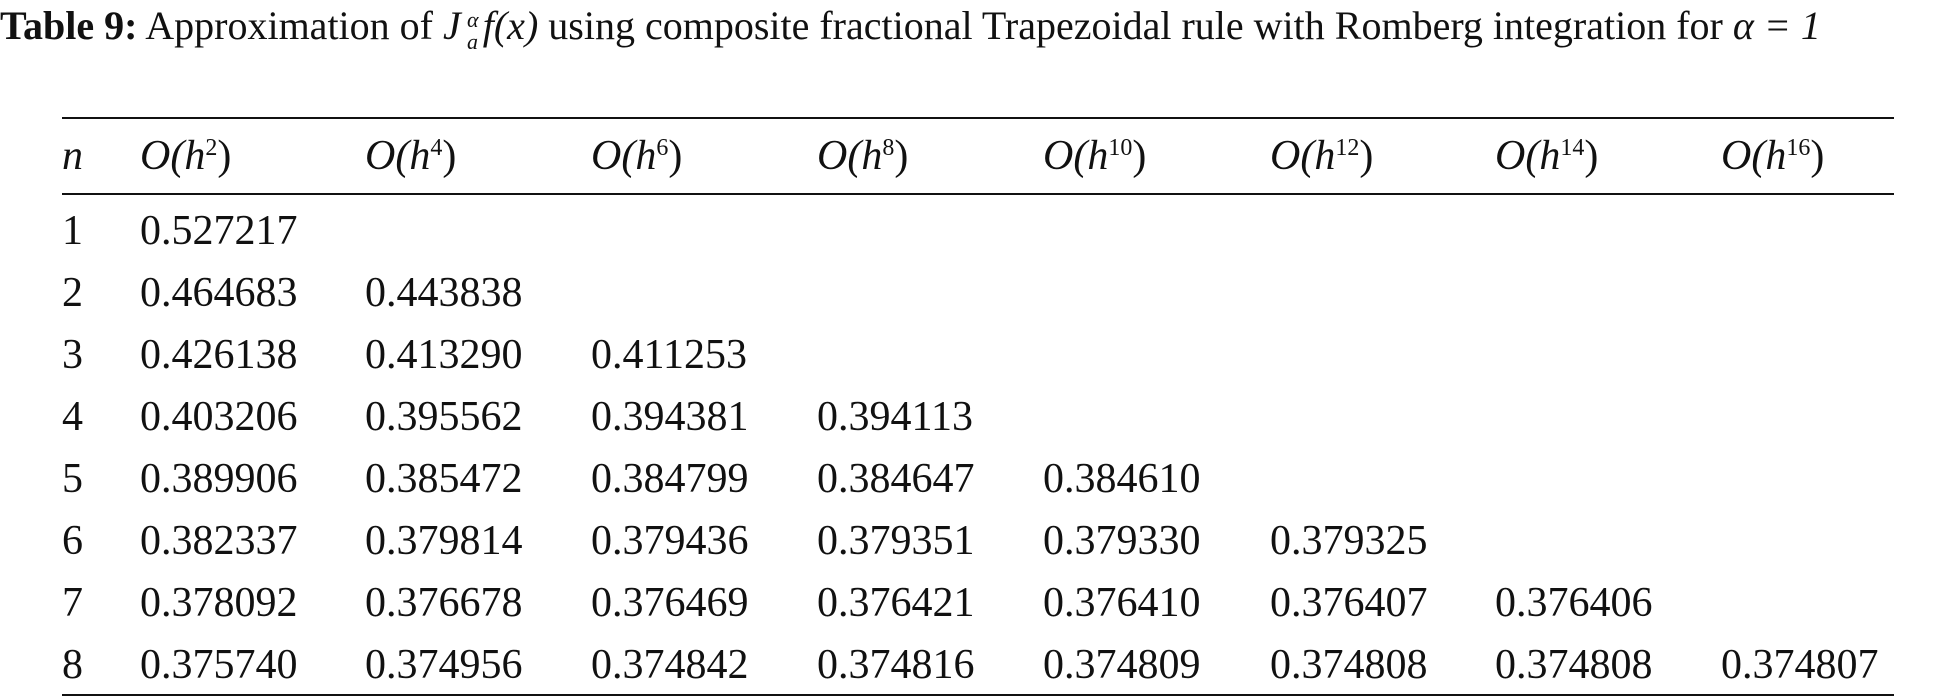 The height and width of the screenshot is (700, 1954). Describe the element at coordinates (472, 19) in the screenshot. I see `symbol-sup: α` at that location.